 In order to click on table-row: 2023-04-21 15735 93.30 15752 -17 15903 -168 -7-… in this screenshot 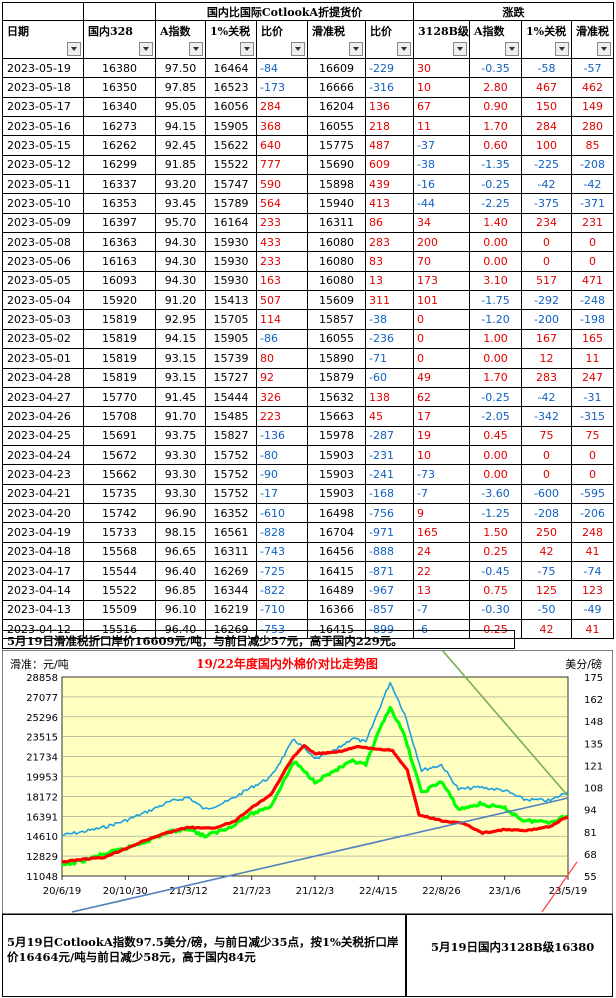, I will do `click(308, 493)`.